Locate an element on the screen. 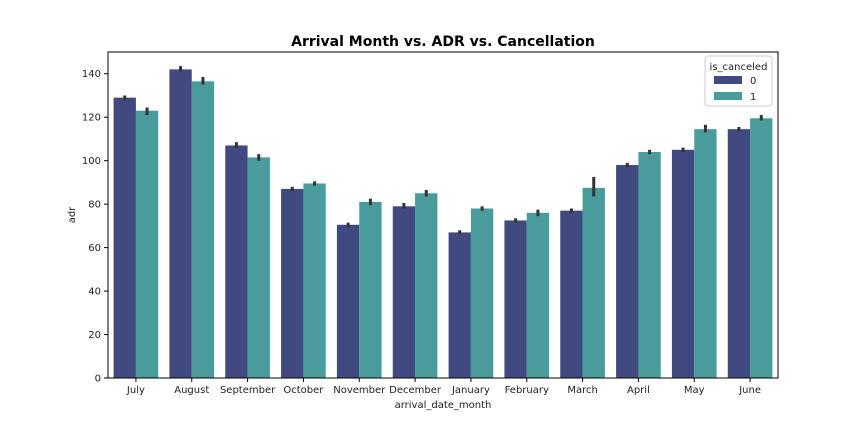 Image resolution: width=864 pixels, height=432 pixels. legend: is_canceled 0 1 is located at coordinates (738, 81).